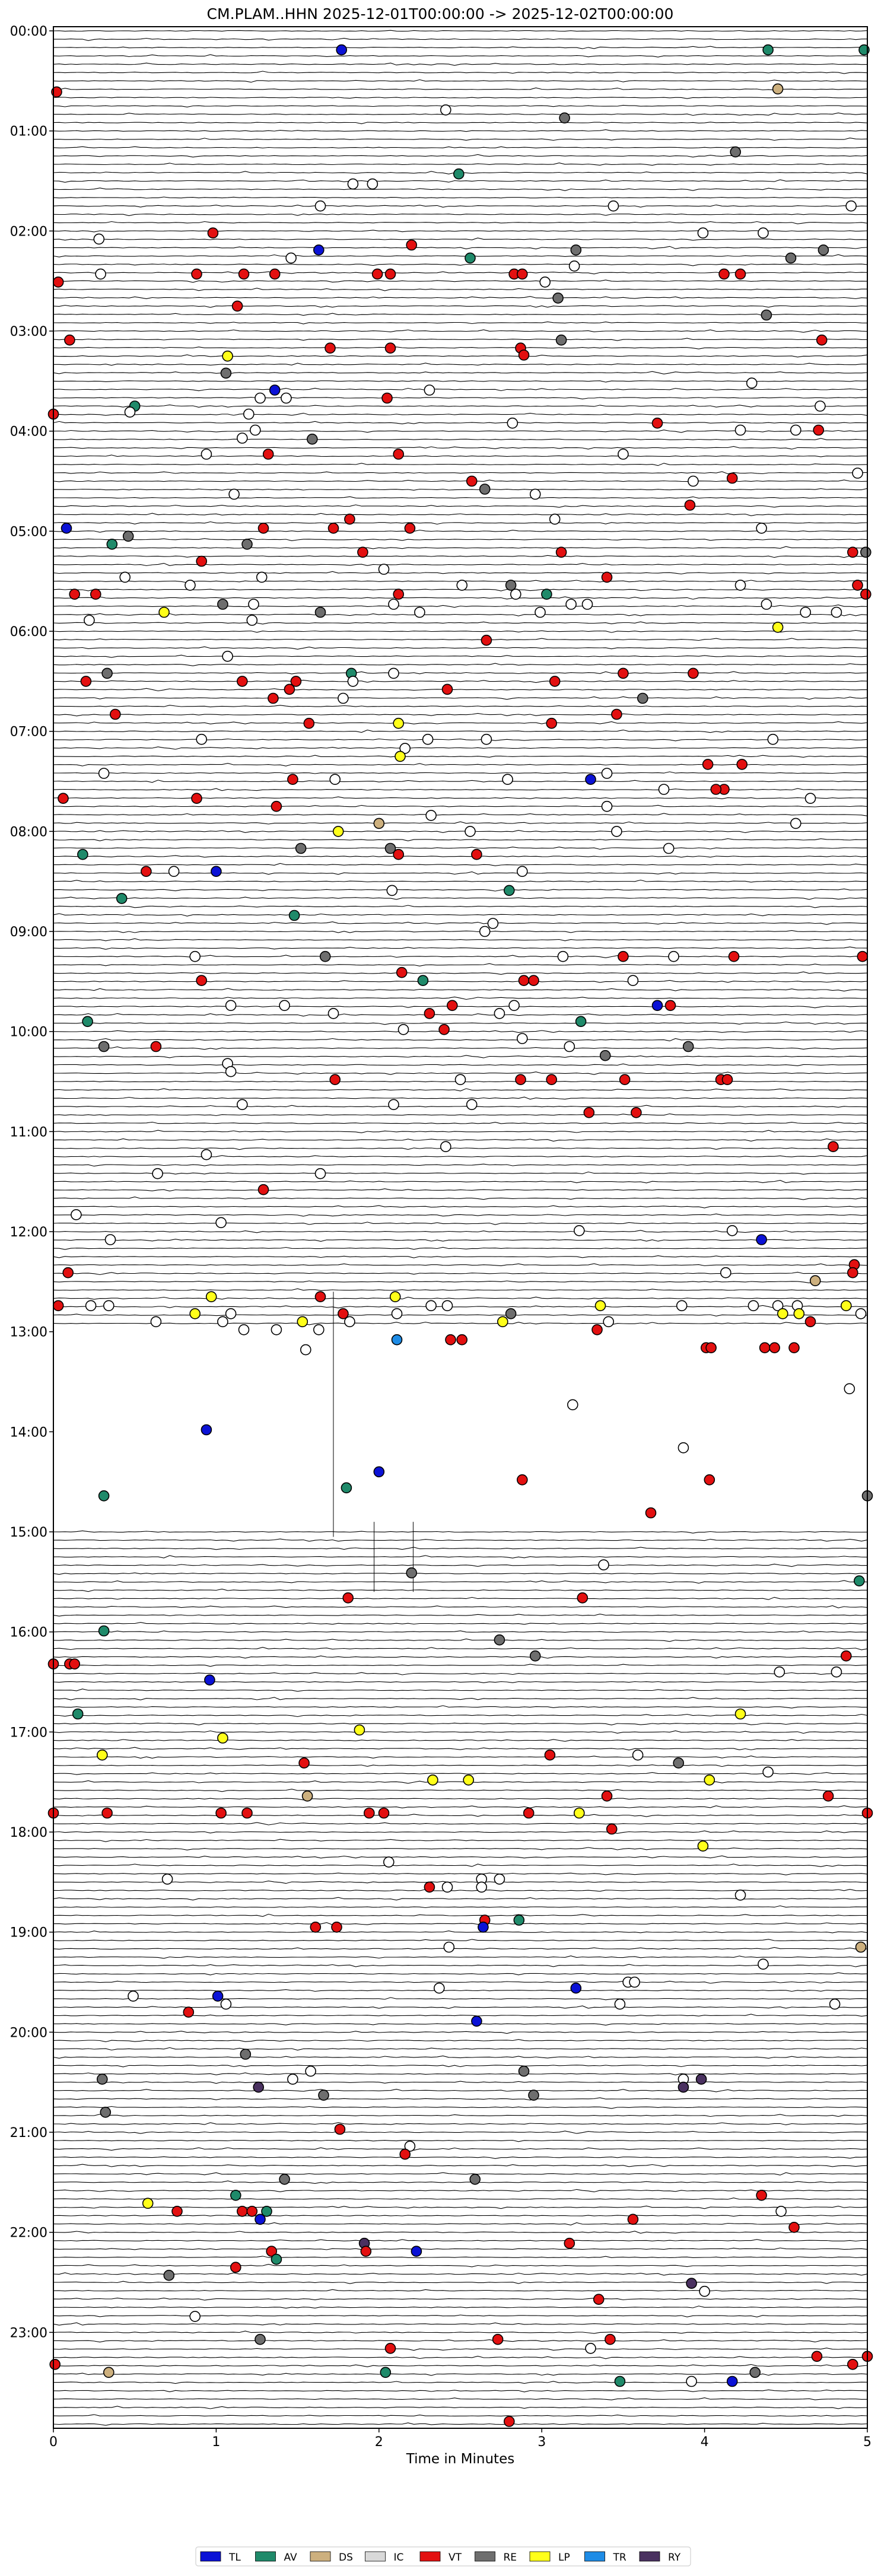 The image size is (881, 2576). I want to click on y-tick-label: 14:00, so click(28, 1432).